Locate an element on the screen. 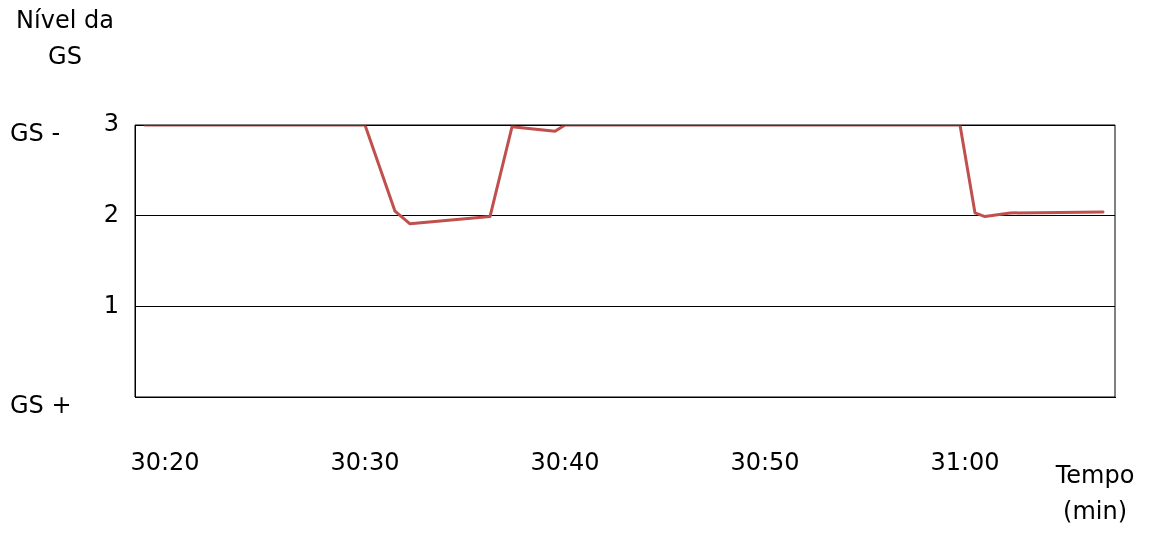 This screenshot has width=1152, height=537. x-tick-label: 30:20 is located at coordinates (165, 461).